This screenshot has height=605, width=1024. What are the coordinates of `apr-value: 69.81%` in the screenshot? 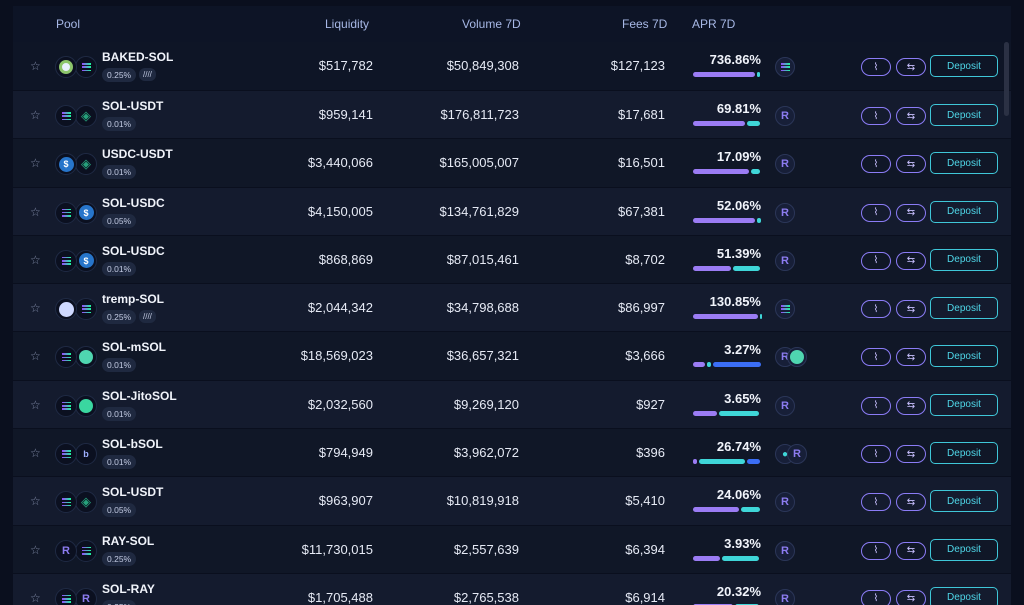 It's located at (738, 108).